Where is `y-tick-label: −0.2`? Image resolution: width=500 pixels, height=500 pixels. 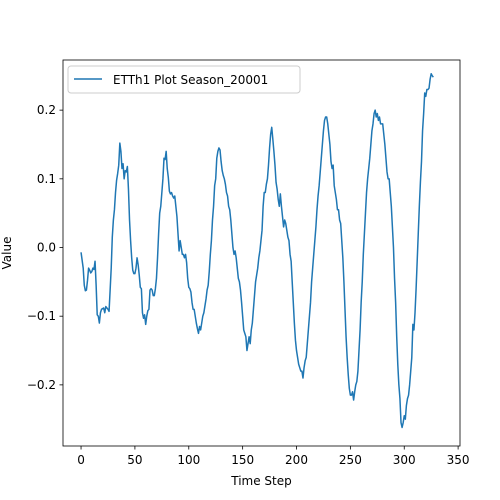
y-tick-label: −0.2 is located at coordinates (41, 385).